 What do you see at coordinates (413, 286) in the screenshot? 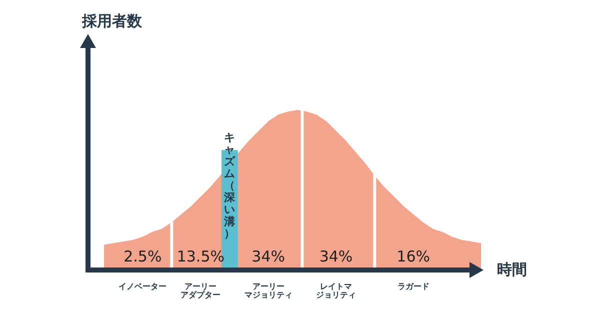
I see `x-tick-label: ラガード` at bounding box center [413, 286].